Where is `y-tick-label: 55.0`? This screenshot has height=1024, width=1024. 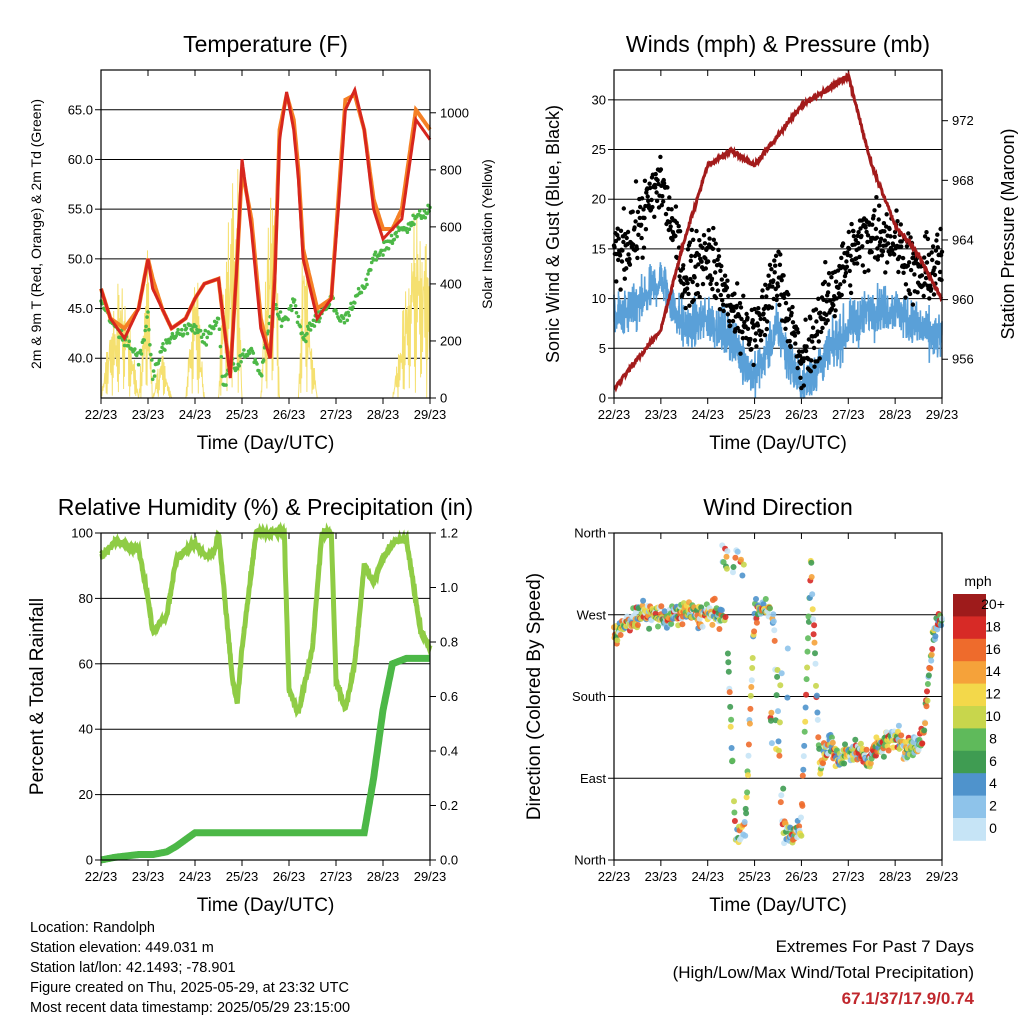
y-tick-label: 55.0 is located at coordinates (80, 209).